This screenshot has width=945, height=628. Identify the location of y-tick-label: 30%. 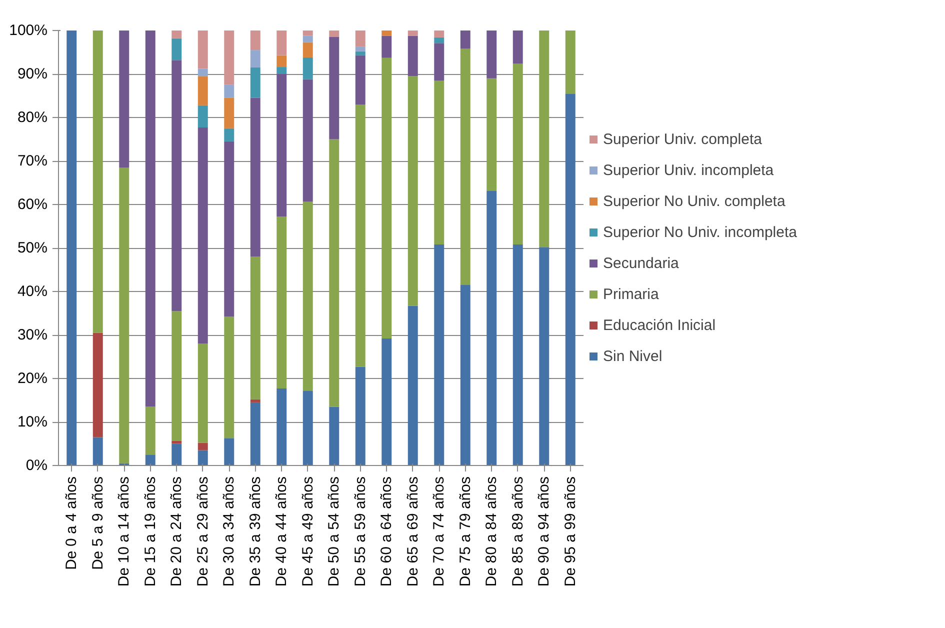
(32, 335).